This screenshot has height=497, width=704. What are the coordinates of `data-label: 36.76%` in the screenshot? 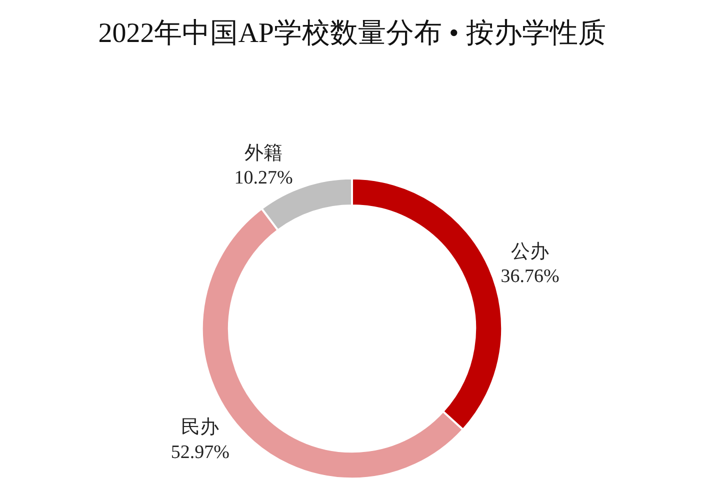 It's located at (530, 276).